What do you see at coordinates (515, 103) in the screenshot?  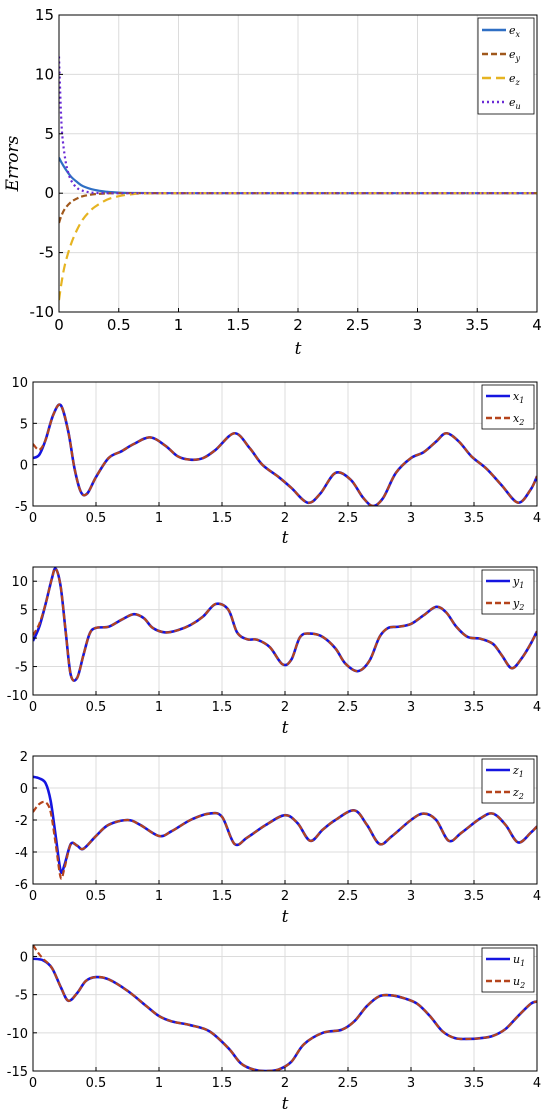 I see `legend-label-eu: eu` at bounding box center [515, 103].